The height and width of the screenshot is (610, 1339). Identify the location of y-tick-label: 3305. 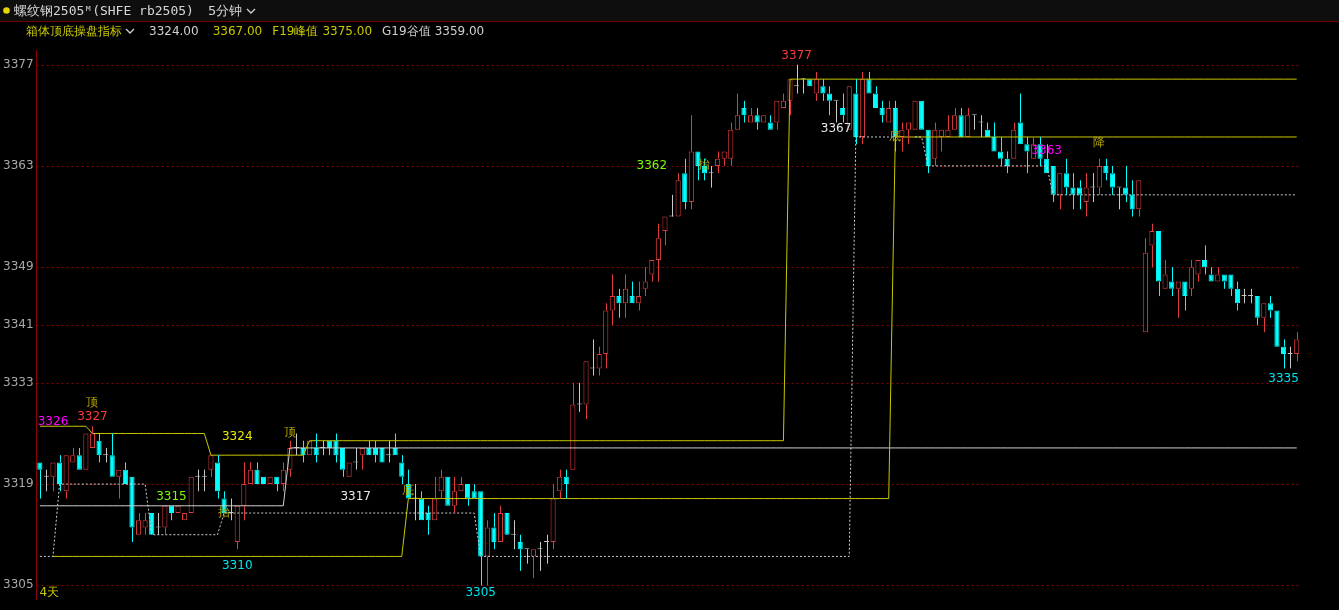
(18, 584).